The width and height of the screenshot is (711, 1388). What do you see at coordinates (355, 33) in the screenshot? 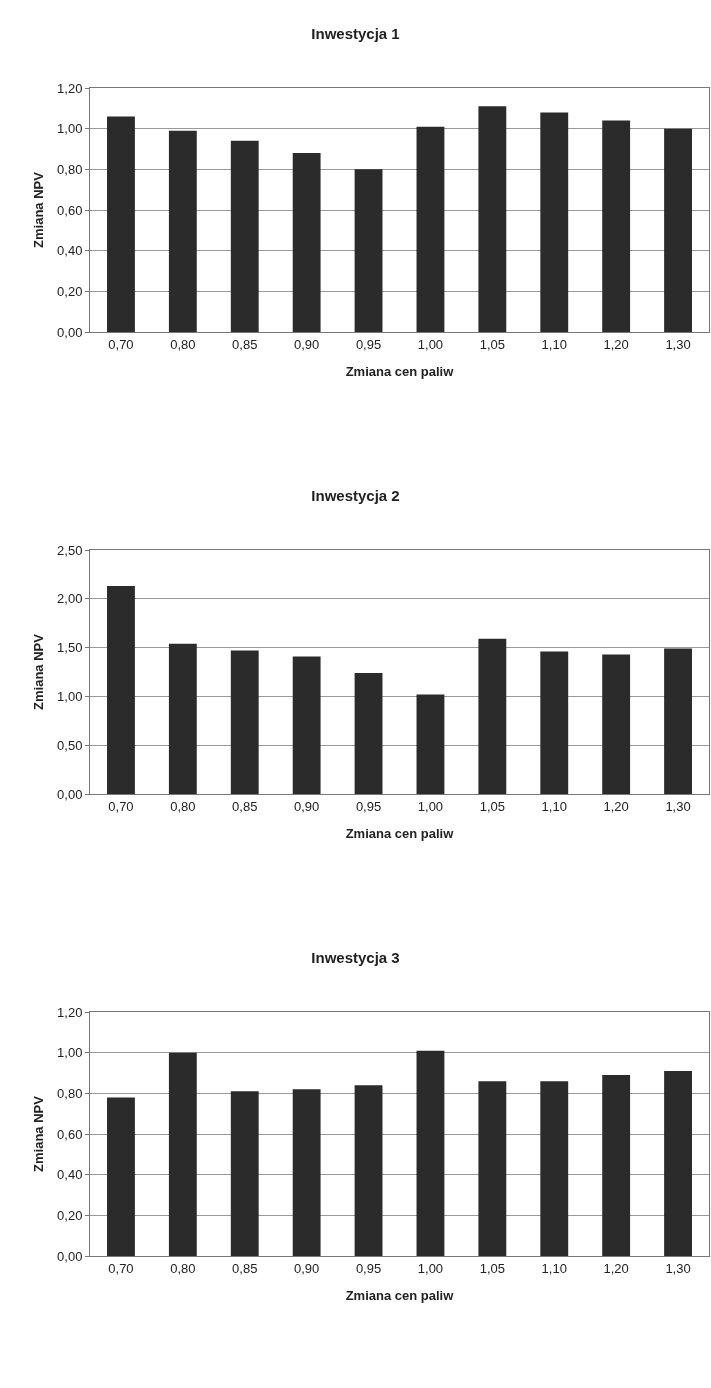
I see `chart-title: Inwestycja 1` at bounding box center [355, 33].